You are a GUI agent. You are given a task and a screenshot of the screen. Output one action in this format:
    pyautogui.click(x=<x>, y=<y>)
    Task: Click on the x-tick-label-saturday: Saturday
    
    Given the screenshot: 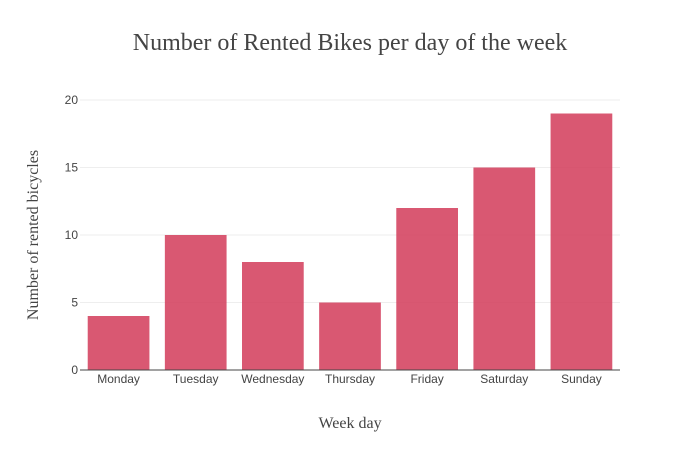 What is the action you would take?
    pyautogui.click(x=504, y=379)
    